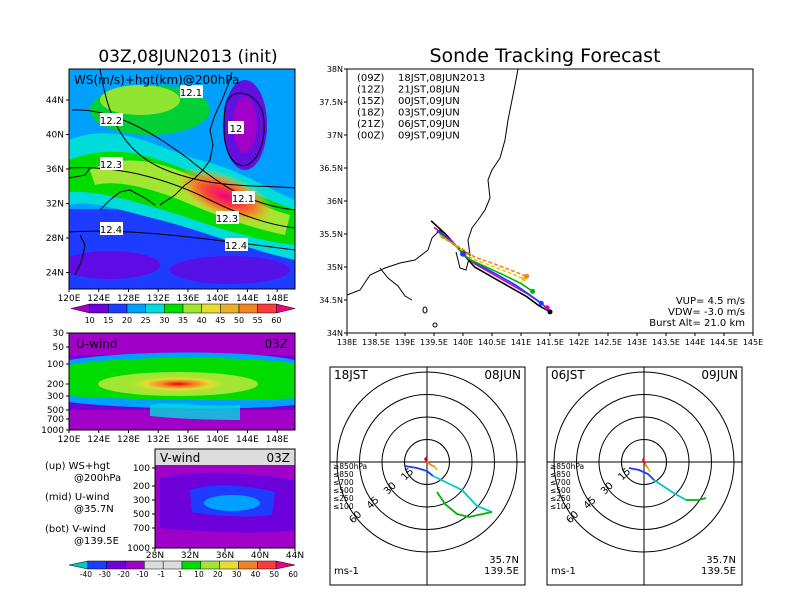  What do you see at coordinates (55, 365) in the screenshot?
I see `u-level-label: 100` at bounding box center [55, 365].